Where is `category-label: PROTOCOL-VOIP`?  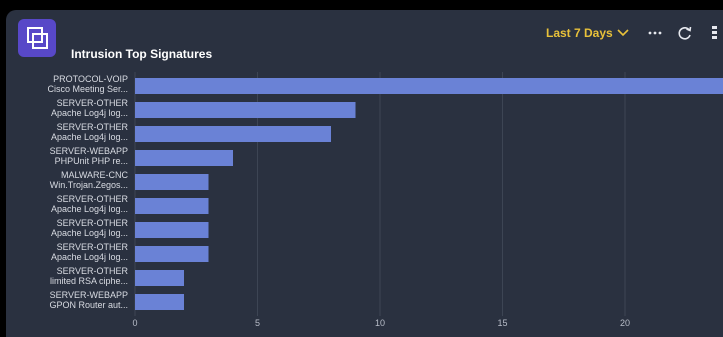
category-label: PROTOCOL-VOIP is located at coordinates (90, 79).